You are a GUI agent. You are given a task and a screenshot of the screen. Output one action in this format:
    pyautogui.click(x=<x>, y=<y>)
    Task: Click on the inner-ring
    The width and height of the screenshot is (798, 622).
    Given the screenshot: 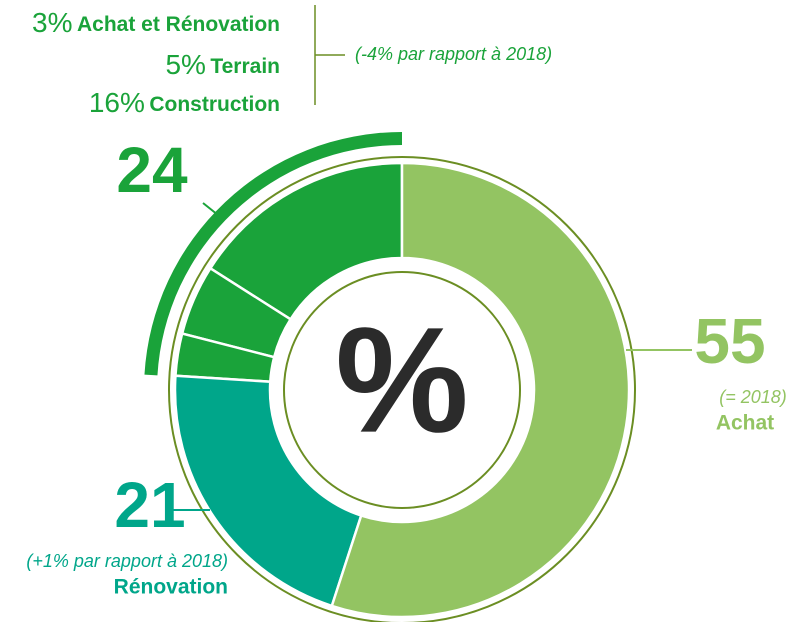 What is the action you would take?
    pyautogui.click(x=402, y=390)
    